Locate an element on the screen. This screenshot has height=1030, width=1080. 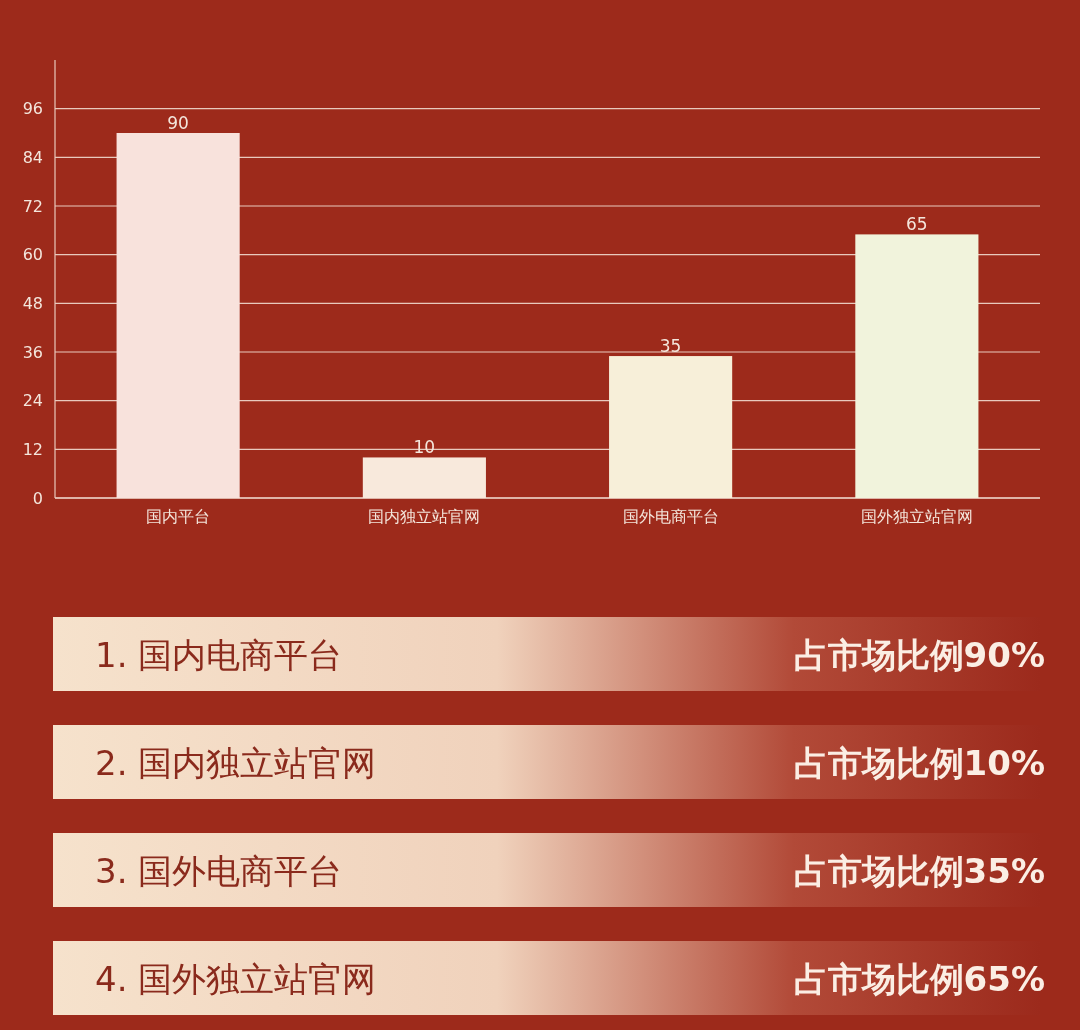
y-tick-label: 48 is located at coordinates (32, 303).